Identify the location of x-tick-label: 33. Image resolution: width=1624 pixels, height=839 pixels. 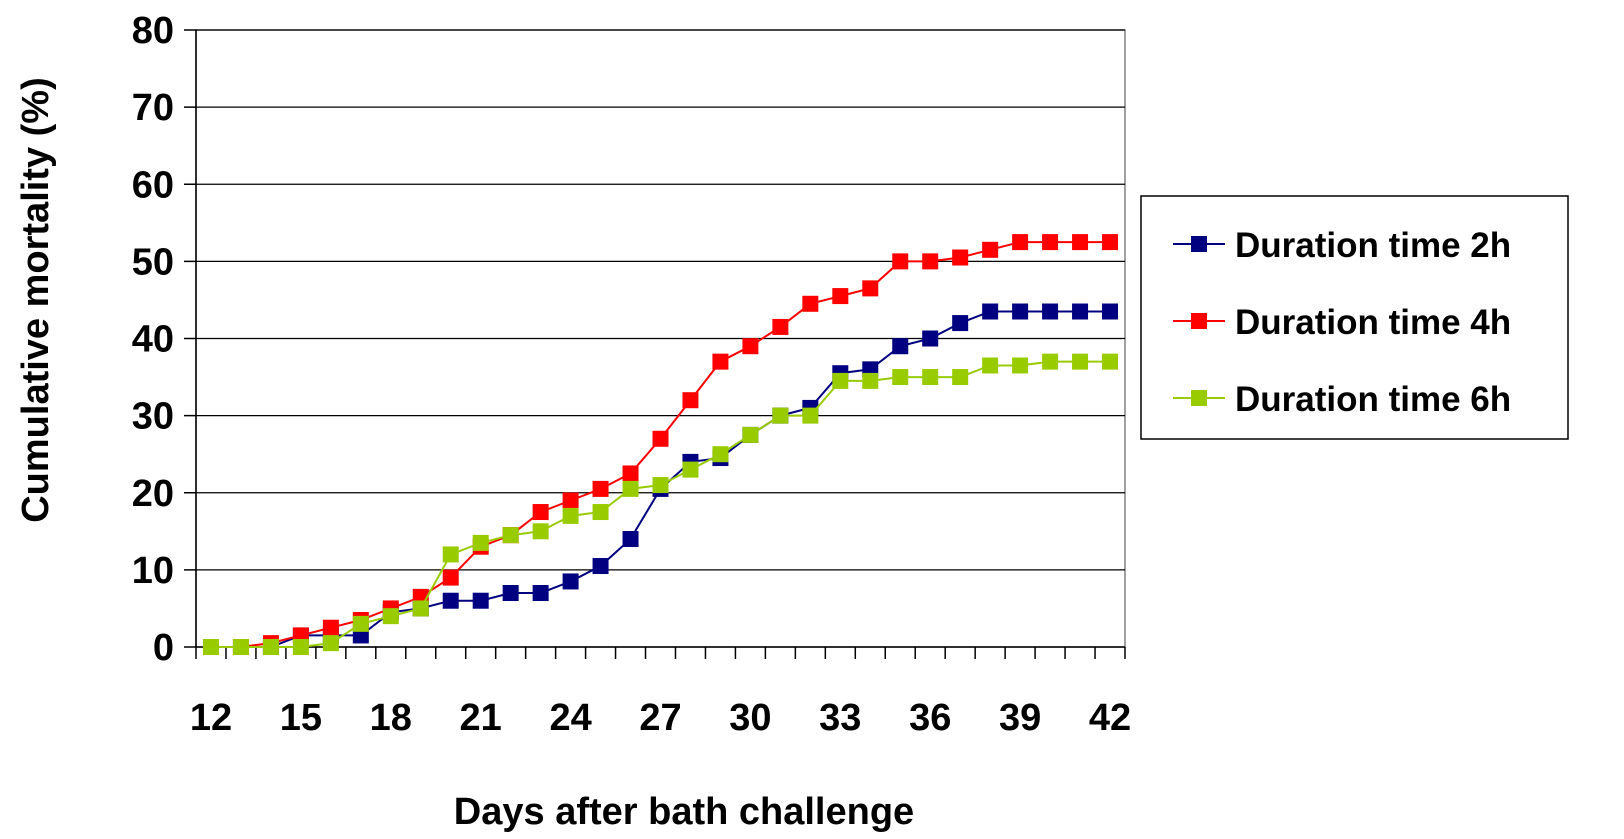
(840, 718).